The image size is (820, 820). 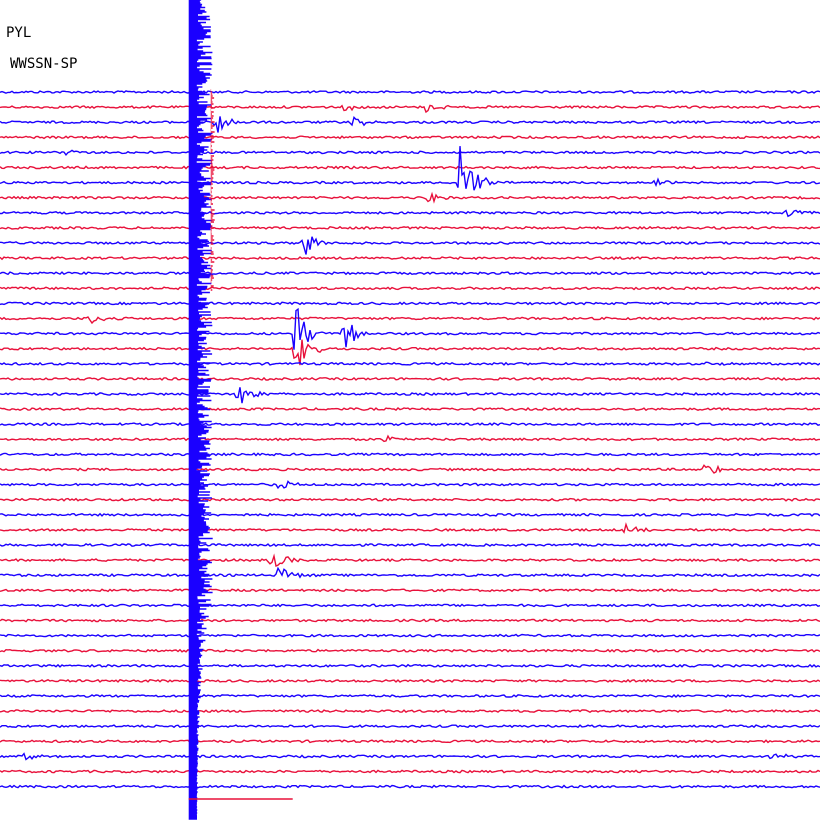 What do you see at coordinates (18, 33) in the screenshot?
I see `station-label: PYL` at bounding box center [18, 33].